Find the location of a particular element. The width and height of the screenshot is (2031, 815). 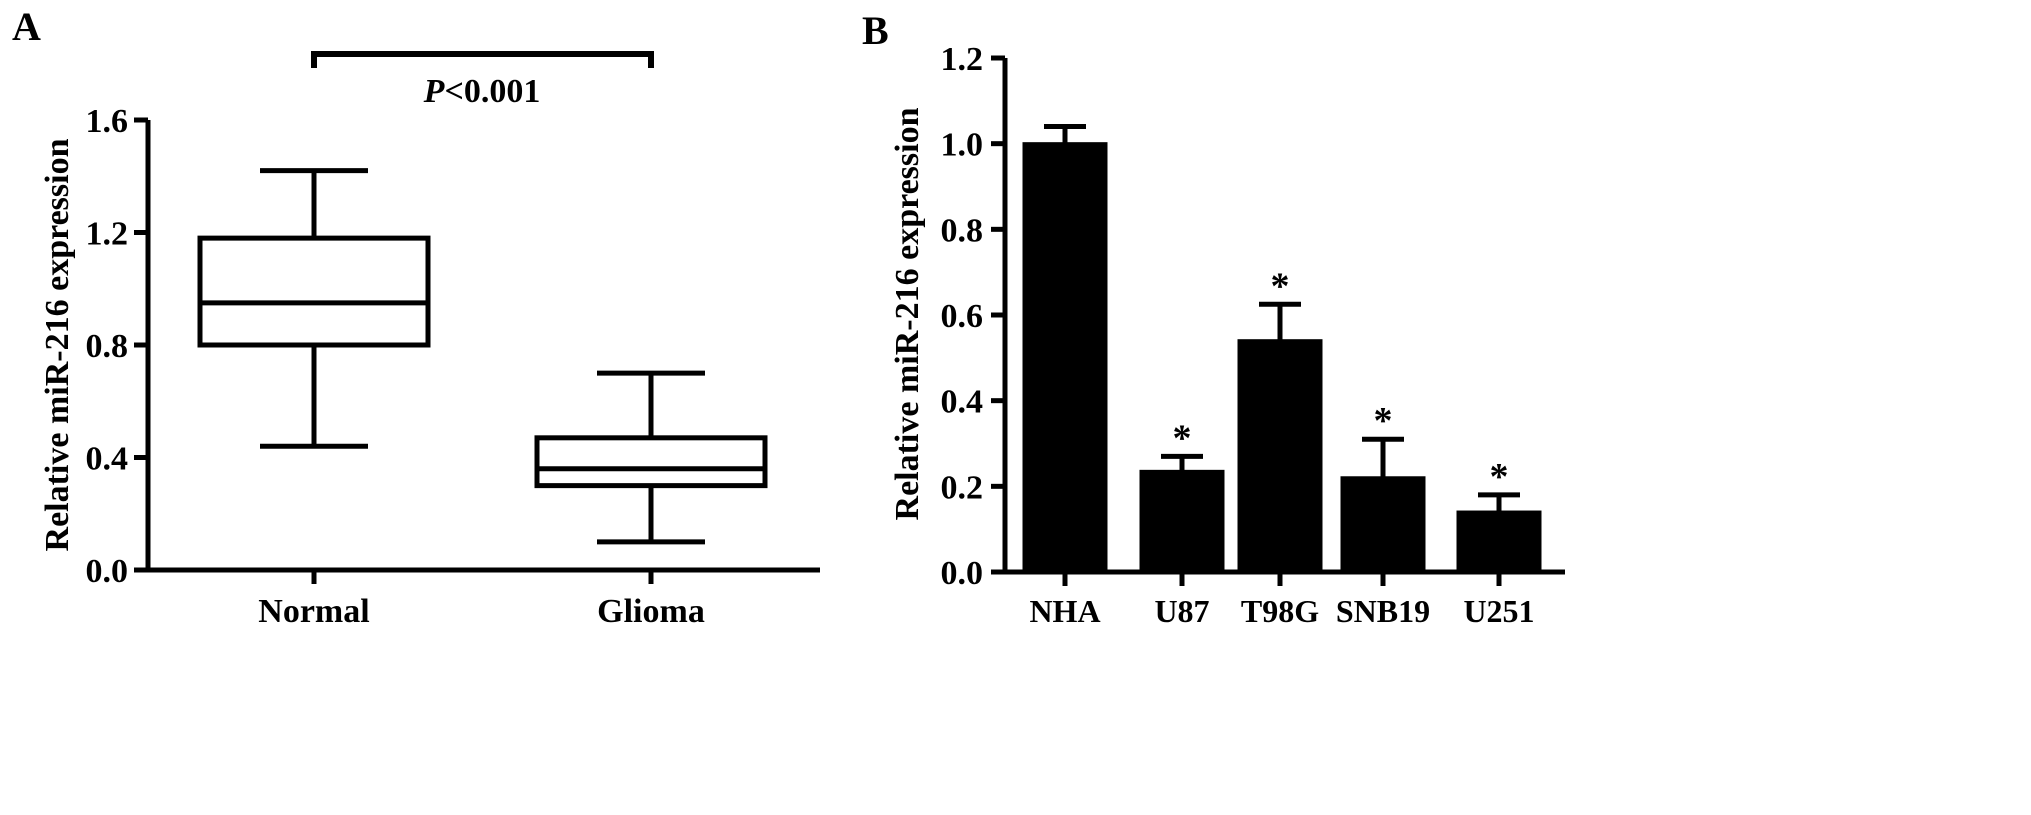

x-tick-label: Glioma is located at coordinates (651, 611).